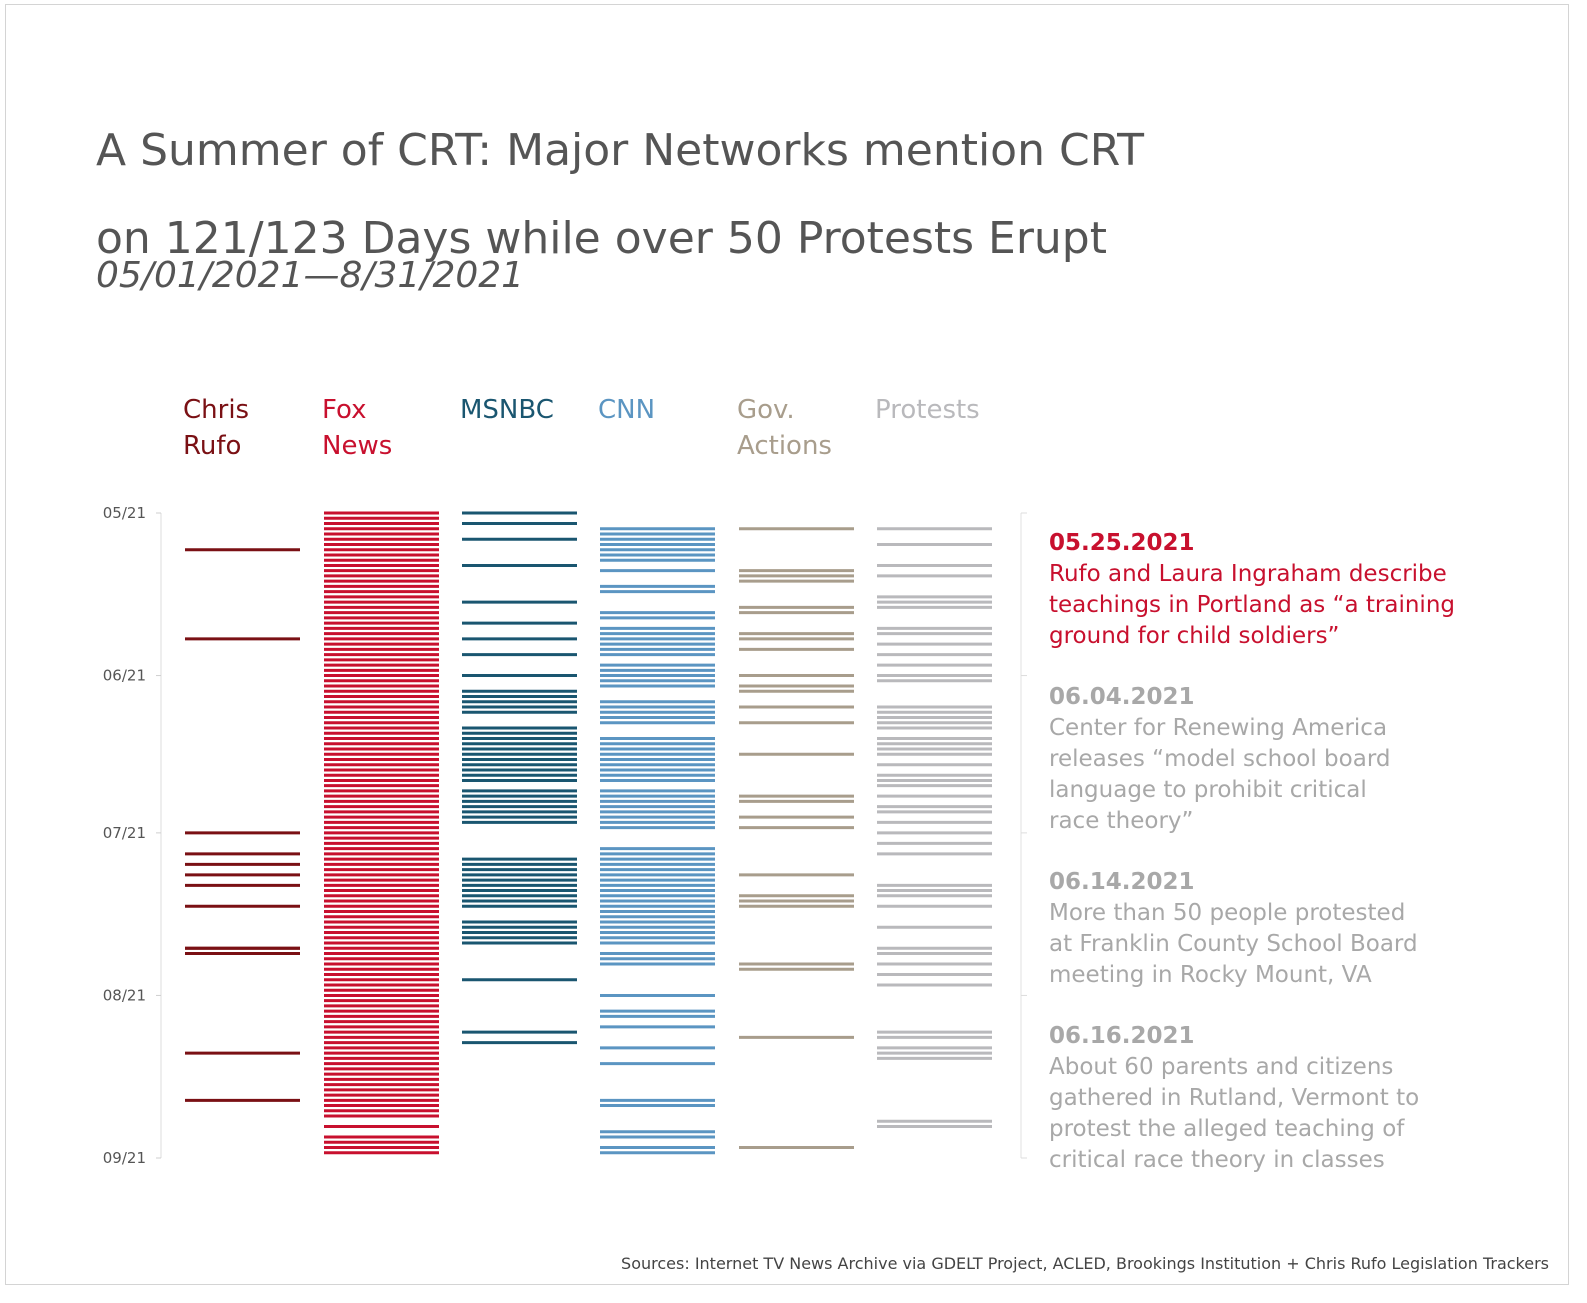  Describe the element at coordinates (124, 833) in the screenshot. I see `y-tick-label: 07/21` at that location.